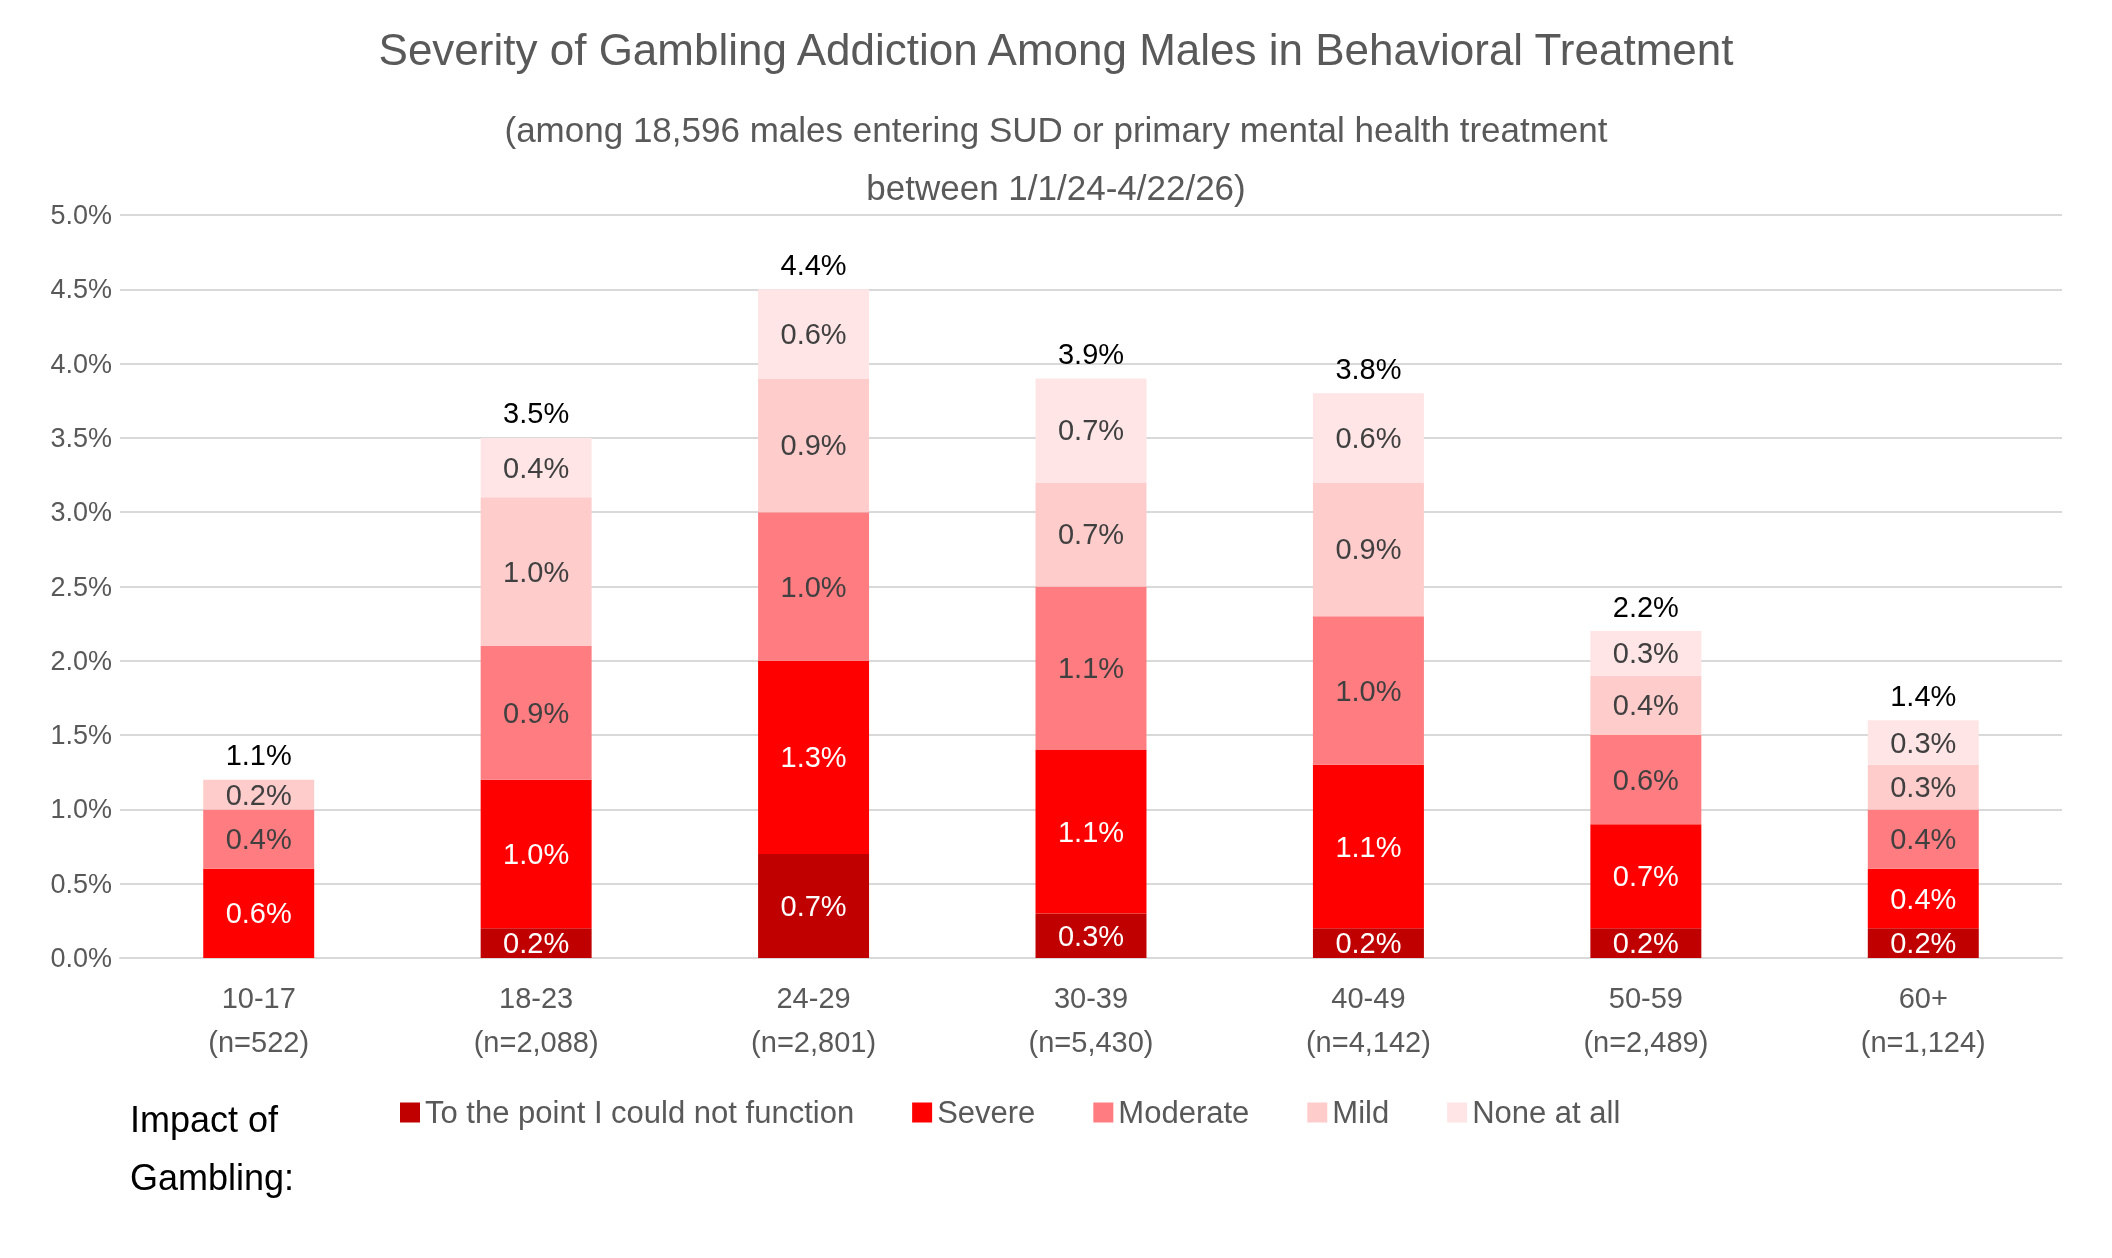  I want to click on x-tick-label: 18-23 (n=2,088), so click(536, 1020).